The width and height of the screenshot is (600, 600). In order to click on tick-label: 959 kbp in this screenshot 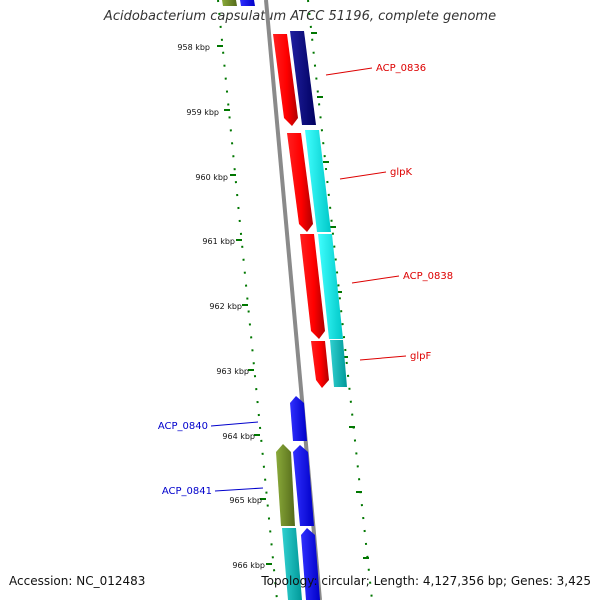, I will do `click(202, 112)`.